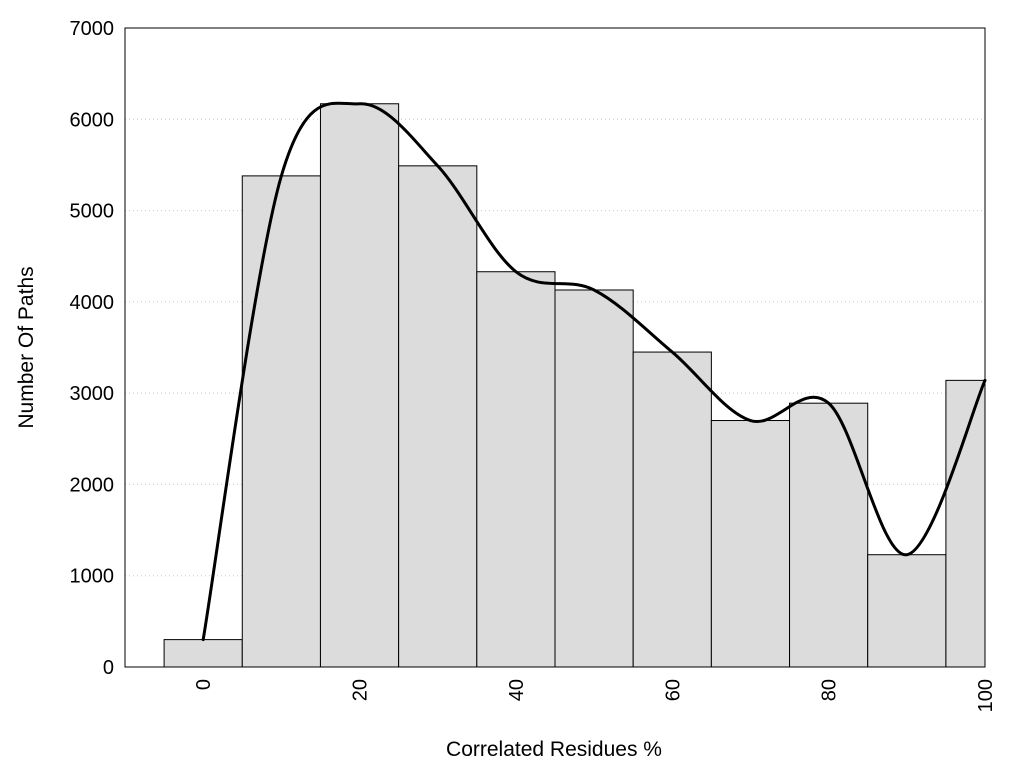  What do you see at coordinates (26, 347) in the screenshot?
I see `y-axis-title: Number Of Paths` at bounding box center [26, 347].